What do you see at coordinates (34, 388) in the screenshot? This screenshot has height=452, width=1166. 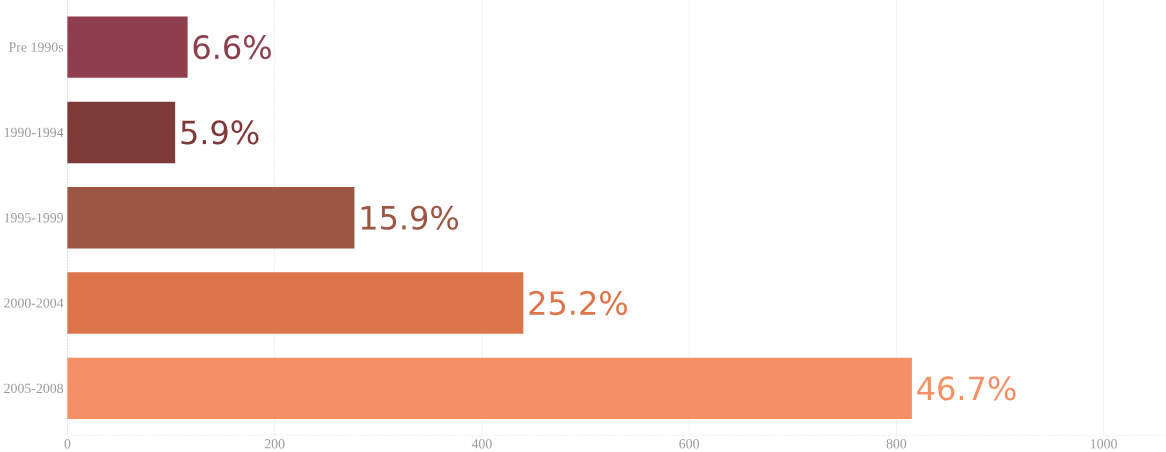 I see `y-tick-label: 2005-2008` at bounding box center [34, 388].